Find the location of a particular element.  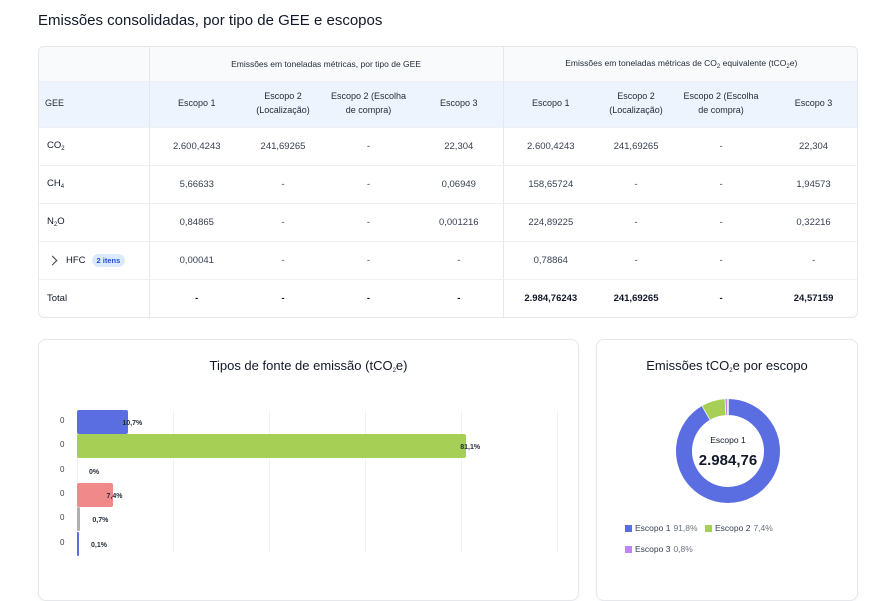

bar-value-label: 0,1% is located at coordinates (99, 545).